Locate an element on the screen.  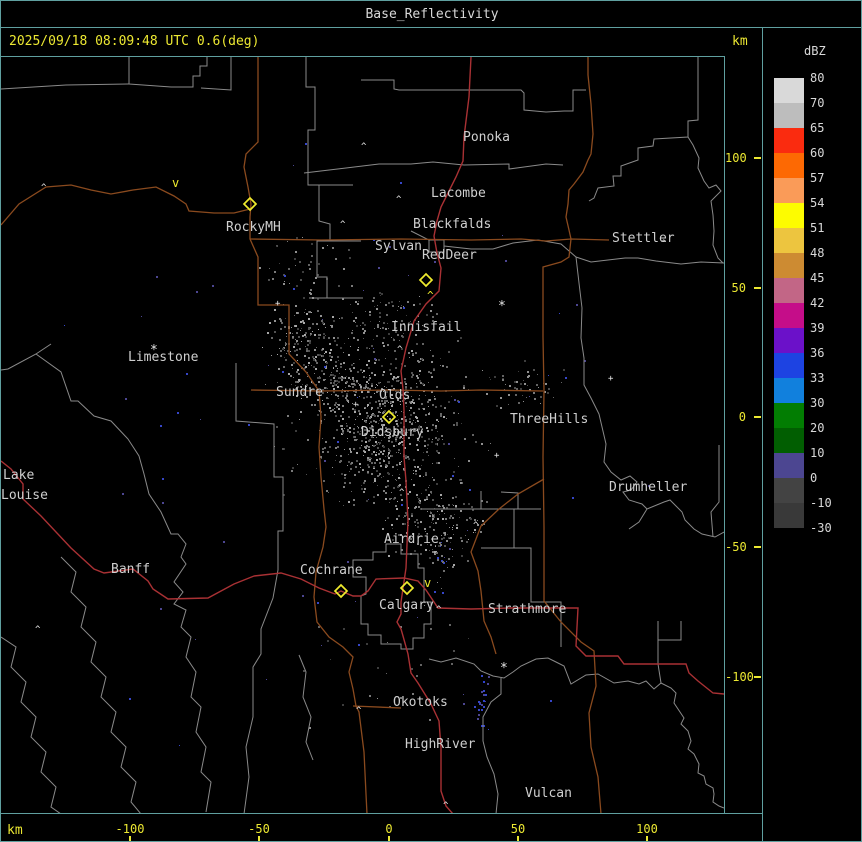
city-label: Okotoks is located at coordinates (420, 702).